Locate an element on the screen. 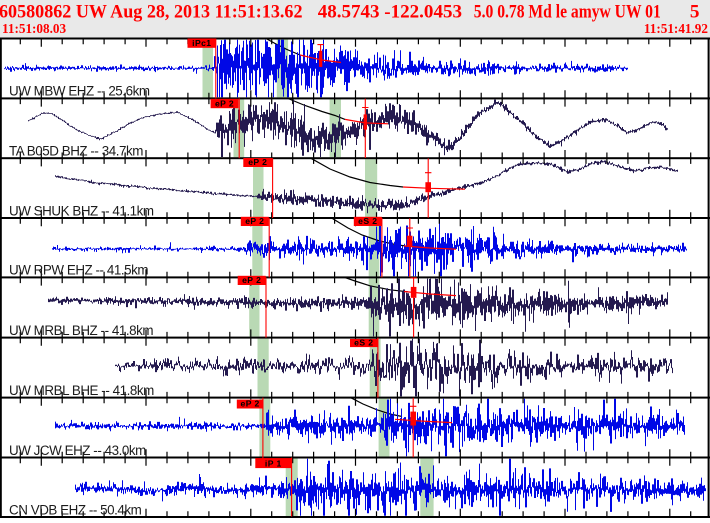  svg-text: UW SHUK BHZ -- 41.1km is located at coordinates (81, 210).